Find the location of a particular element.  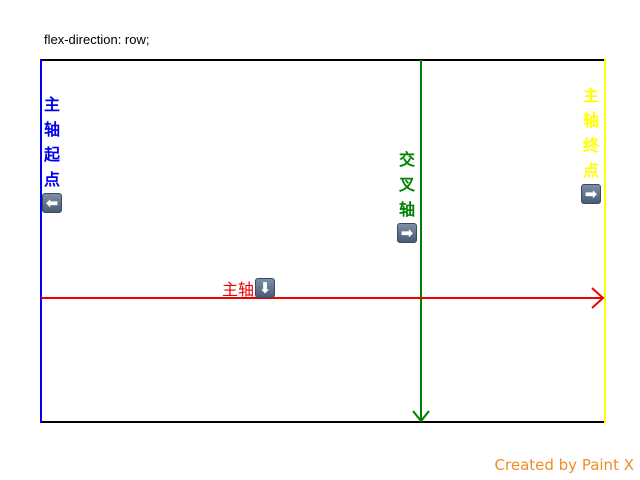

main-end-char: 点 is located at coordinates (590, 170).